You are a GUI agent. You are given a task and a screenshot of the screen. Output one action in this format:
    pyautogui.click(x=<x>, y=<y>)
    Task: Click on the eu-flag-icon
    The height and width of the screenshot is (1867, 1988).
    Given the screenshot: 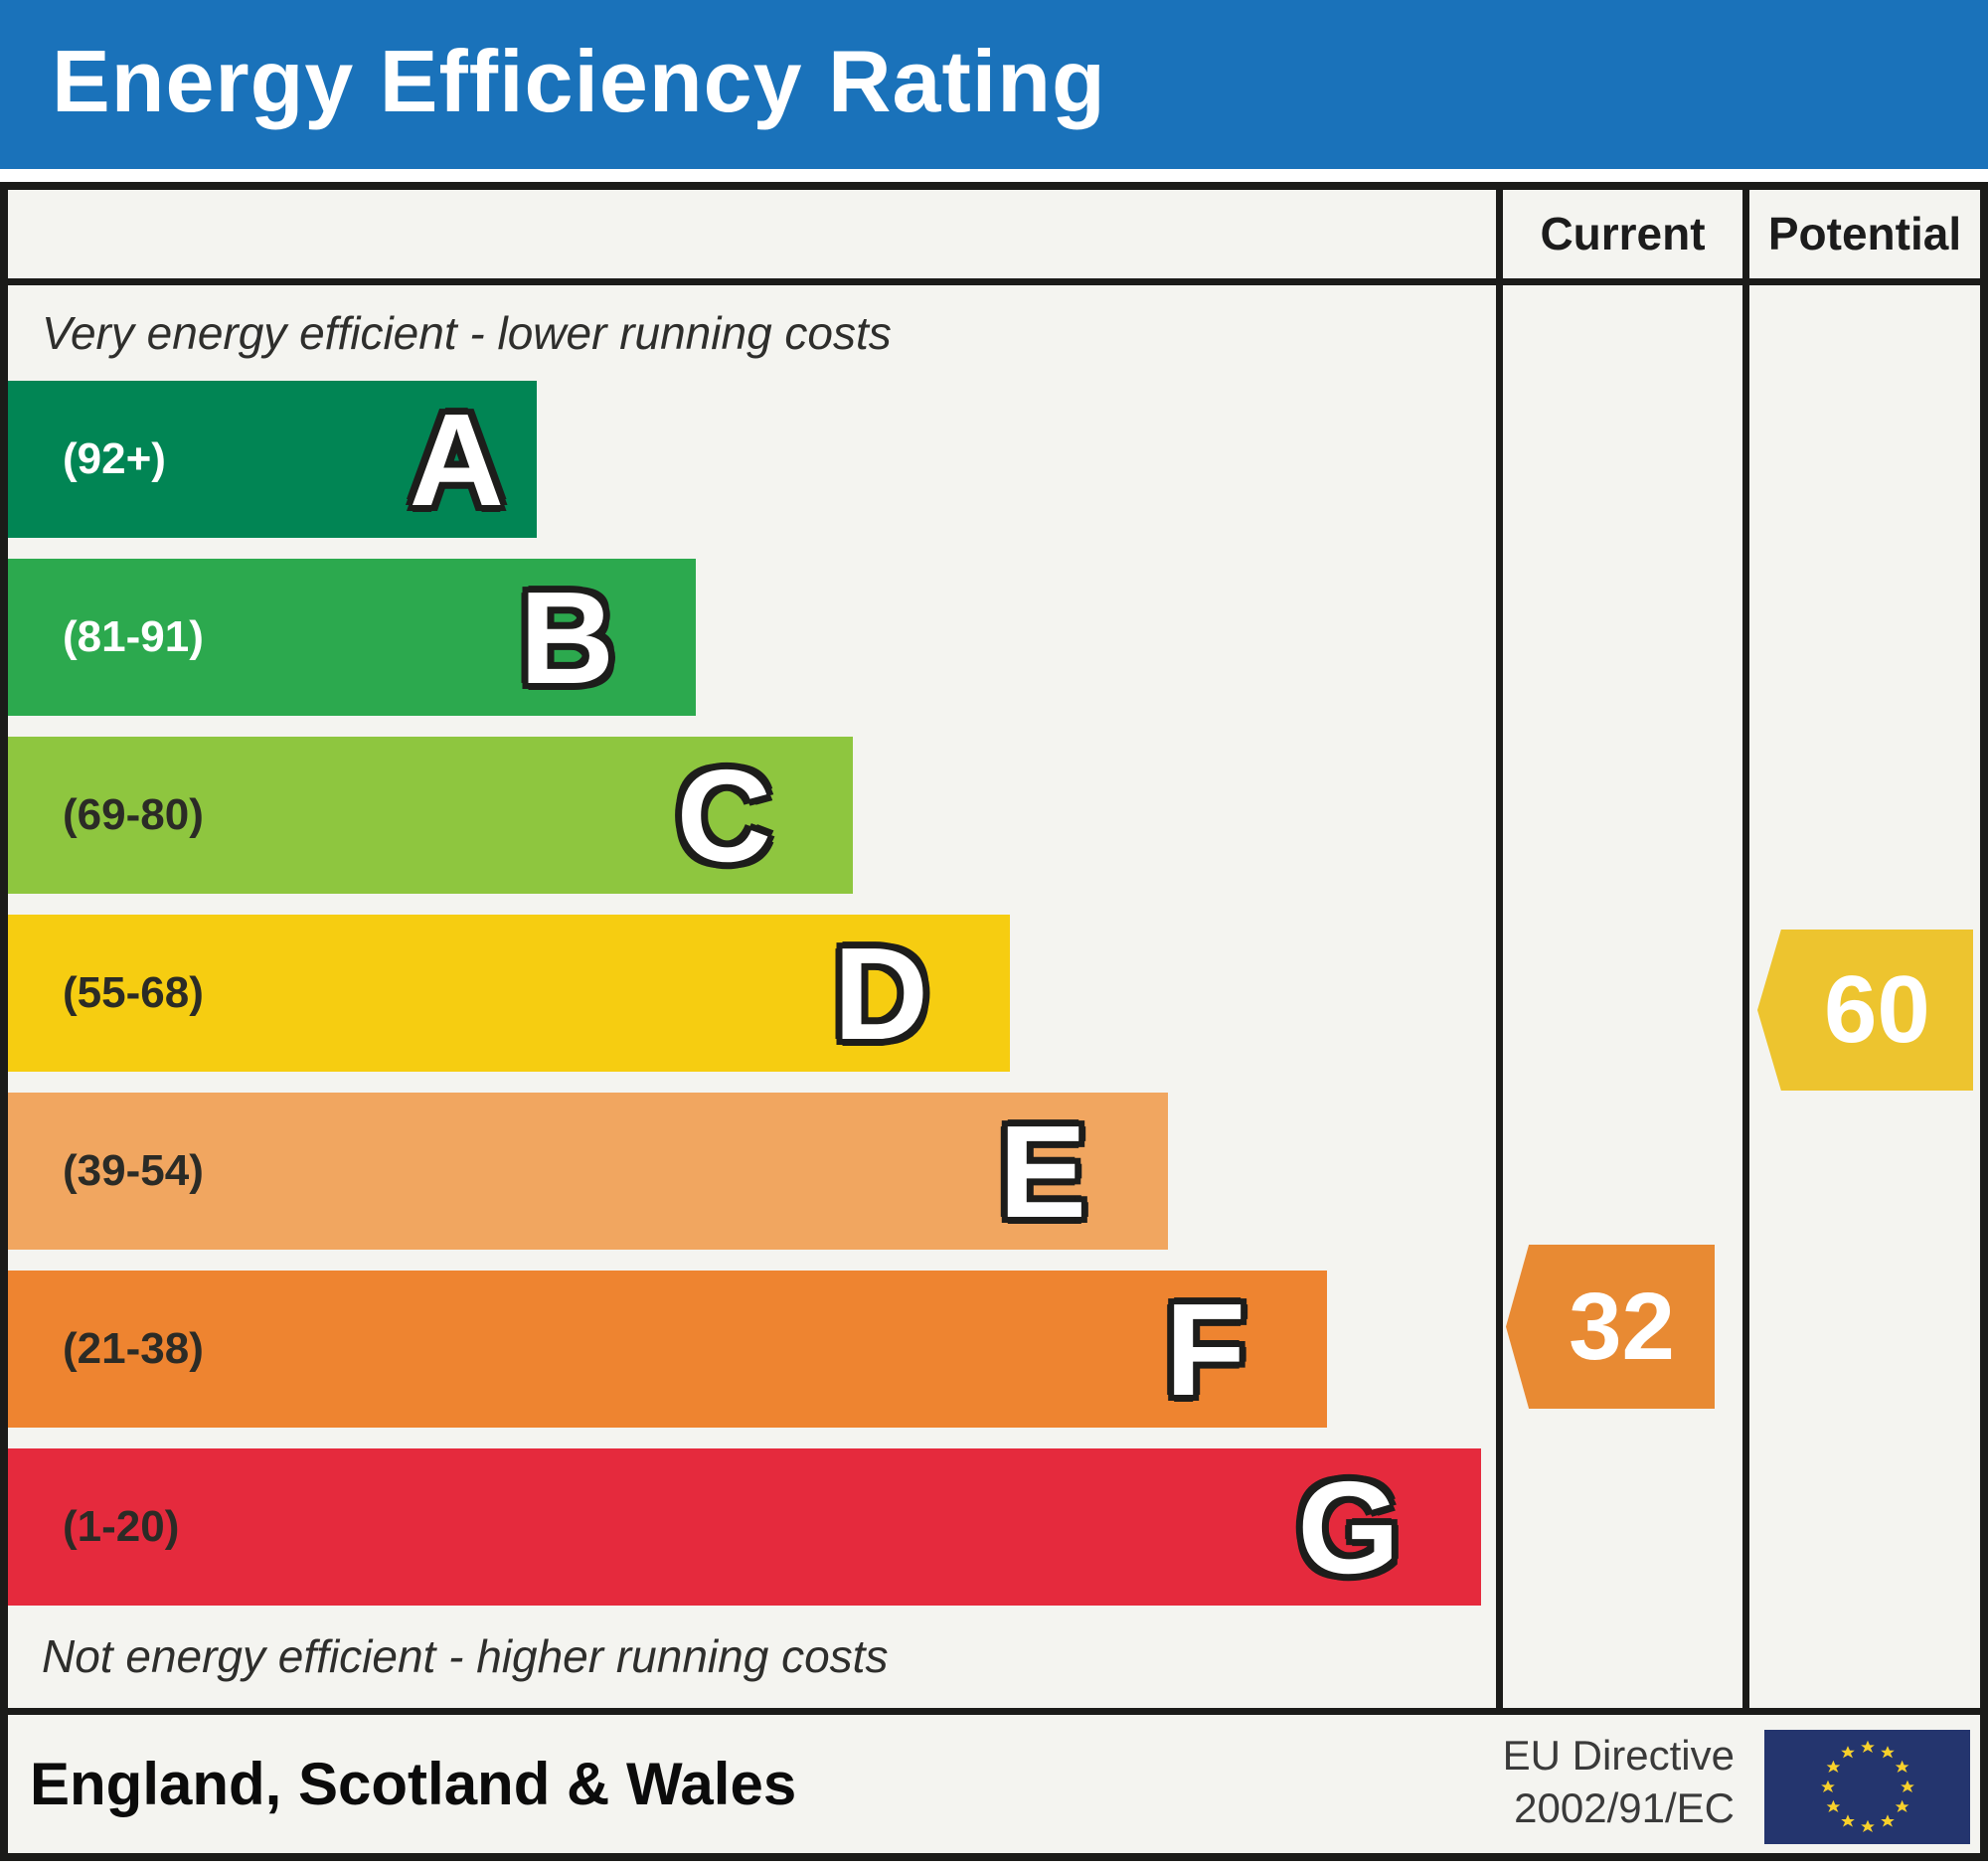 What is the action you would take?
    pyautogui.click(x=1867, y=1787)
    